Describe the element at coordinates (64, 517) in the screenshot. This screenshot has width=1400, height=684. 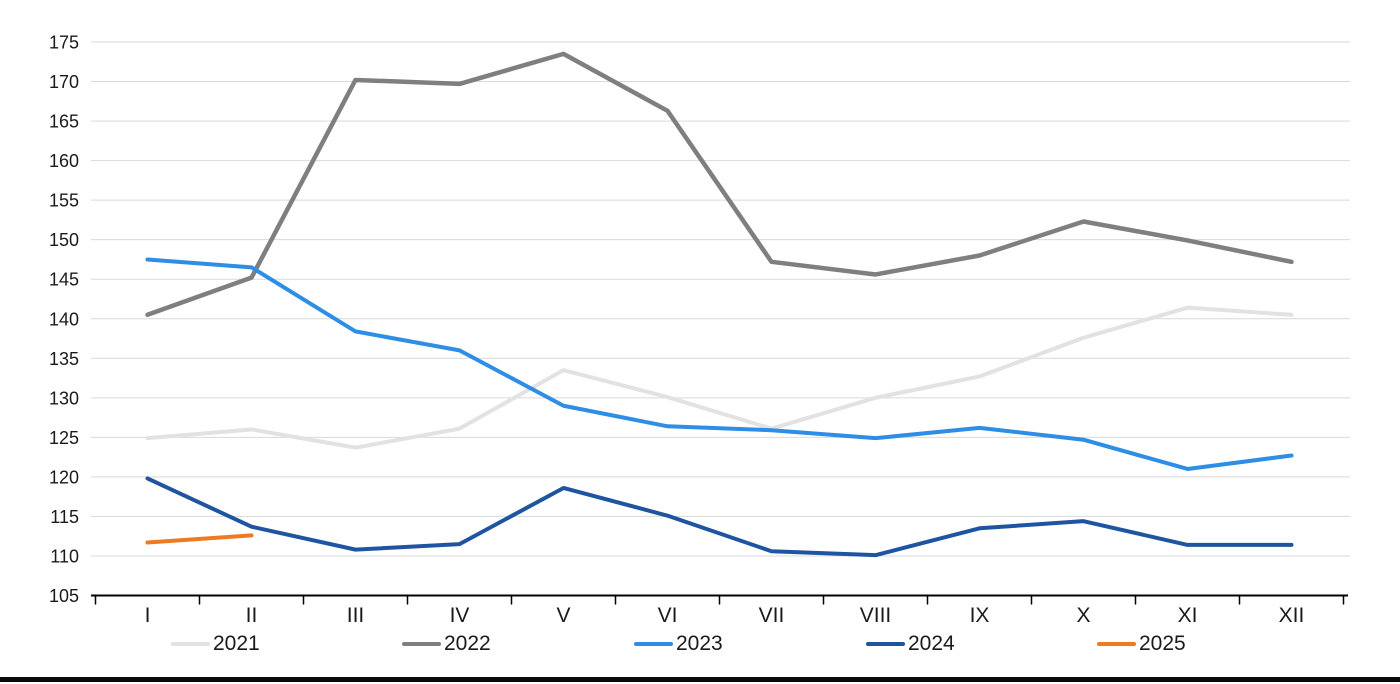
I see `y-tick-label: 115` at that location.